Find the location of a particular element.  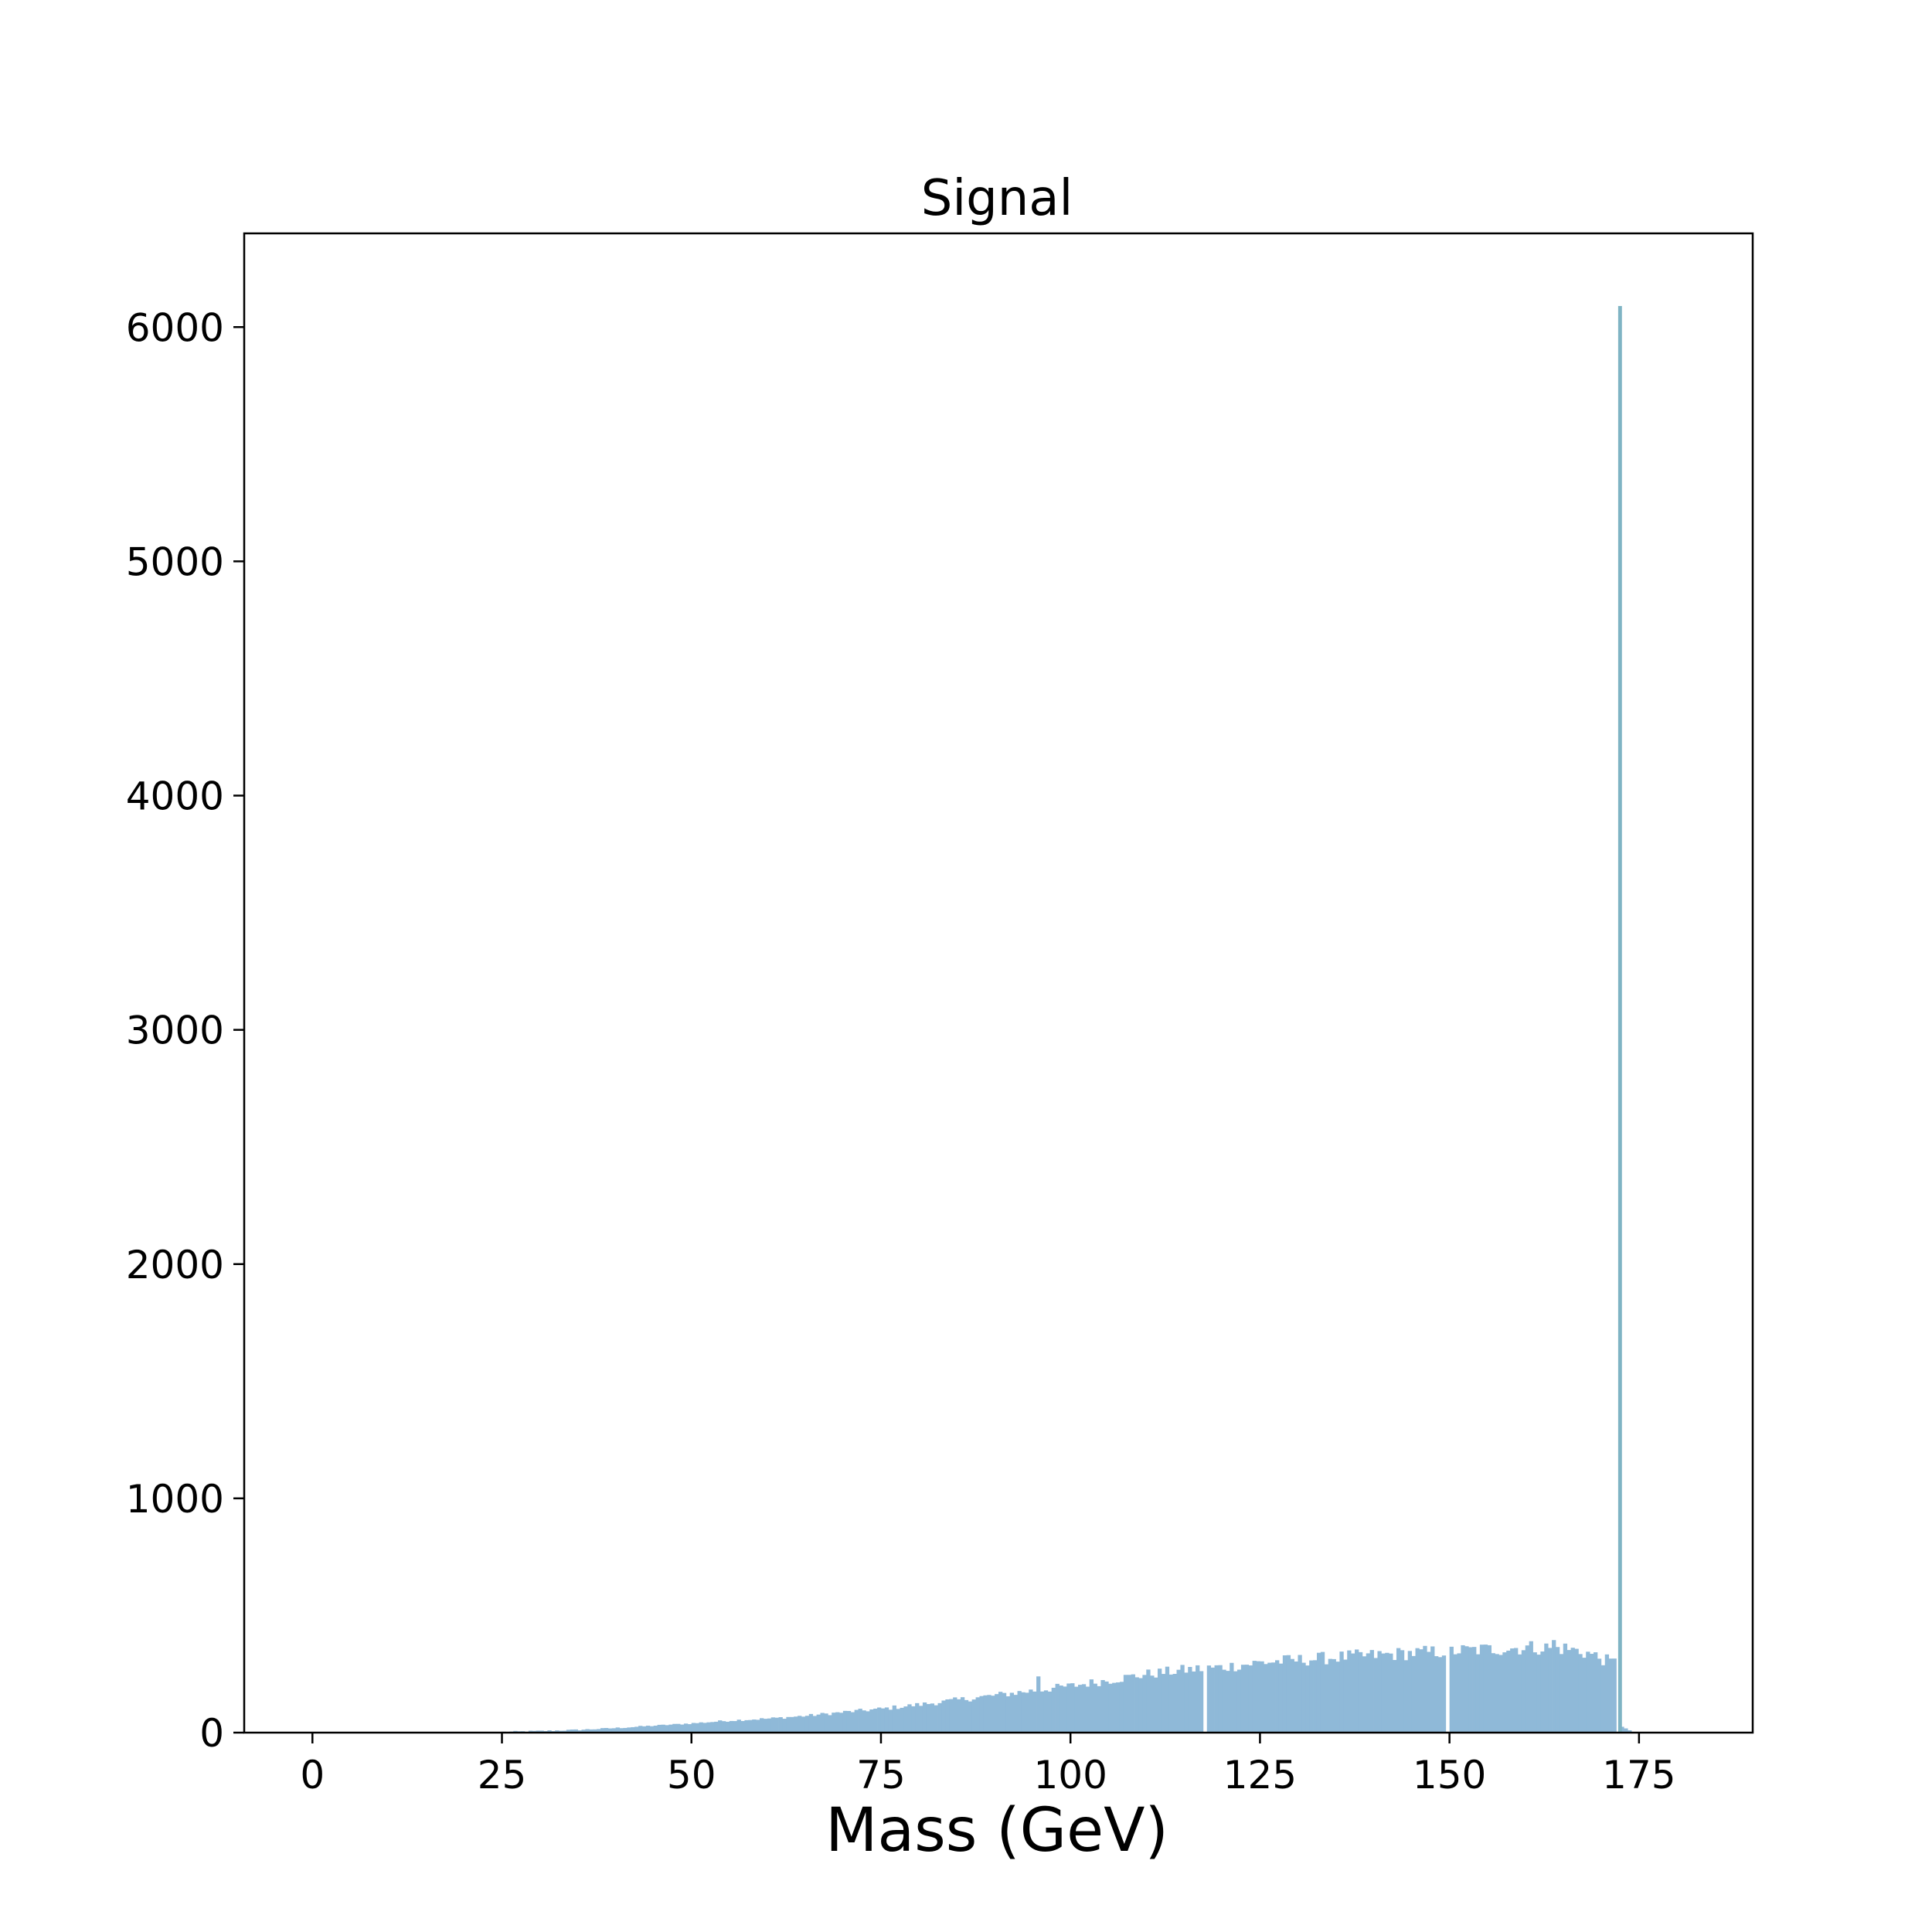

y-axis-ticks: 0 1000 2000 3000 4000 5000 6000 is located at coordinates (185, 1030).